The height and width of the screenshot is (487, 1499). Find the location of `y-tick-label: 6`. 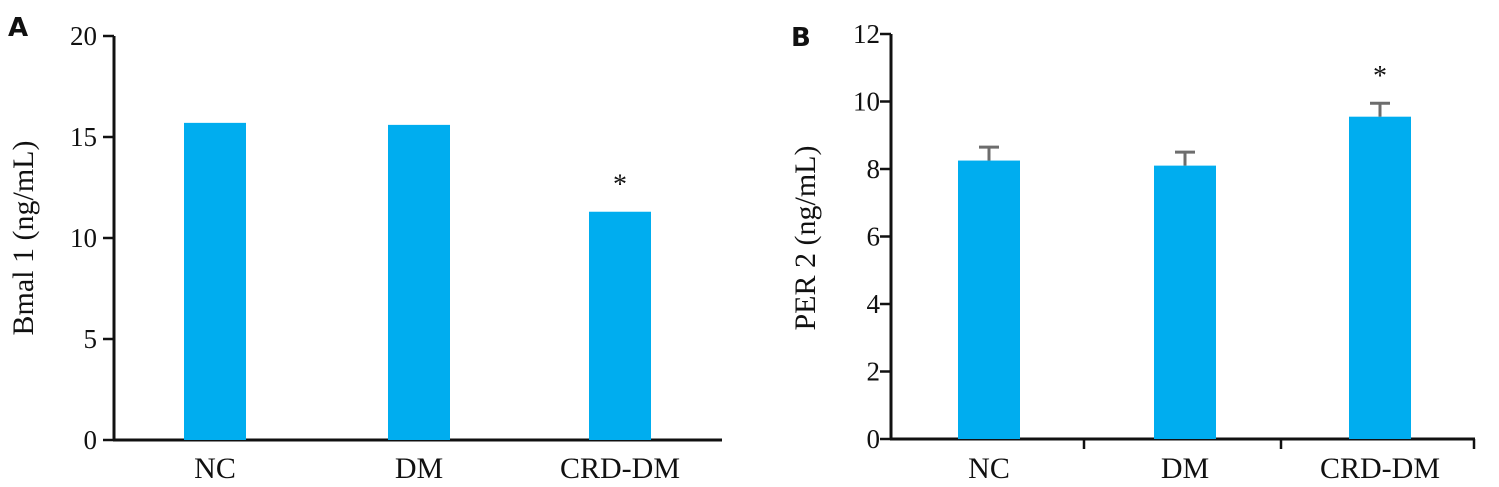

y-tick-label: 6 is located at coordinates (874, 237).